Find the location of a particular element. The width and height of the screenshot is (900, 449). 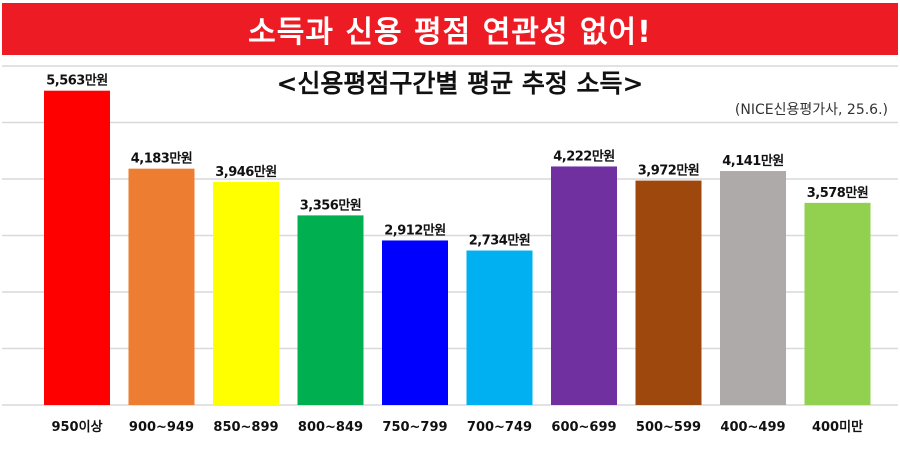

chart-title: <신용평점구간별 평균 추정 소득> is located at coordinates (460, 83).